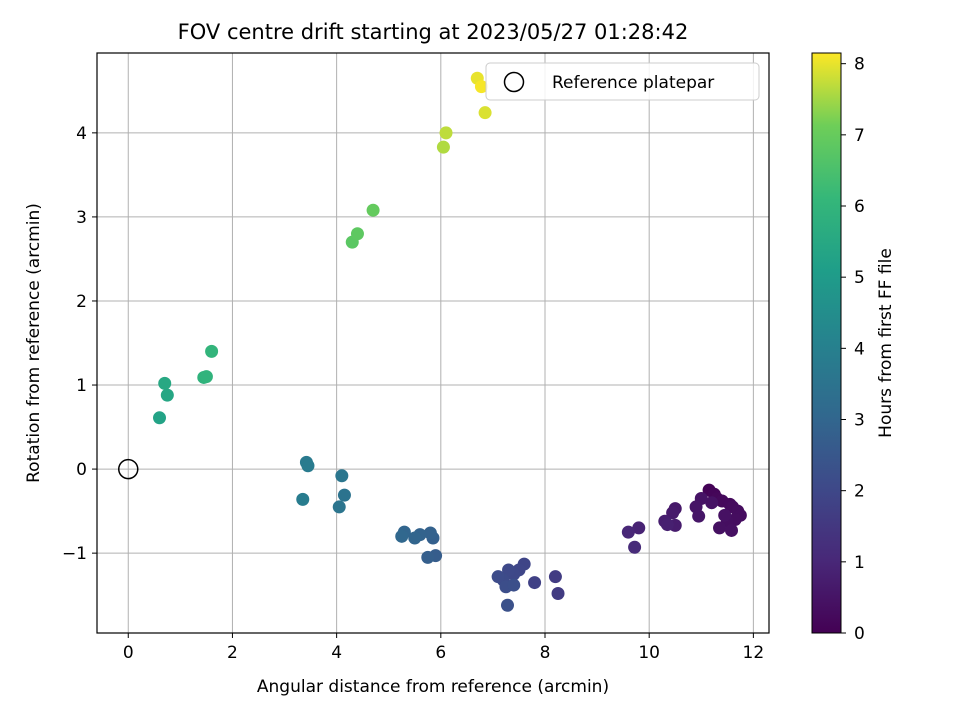 Image resolution: width=960 pixels, height=720 pixels. I want to click on y-axis-ticks: −1 0 1 2 3 4, so click(79, 344).